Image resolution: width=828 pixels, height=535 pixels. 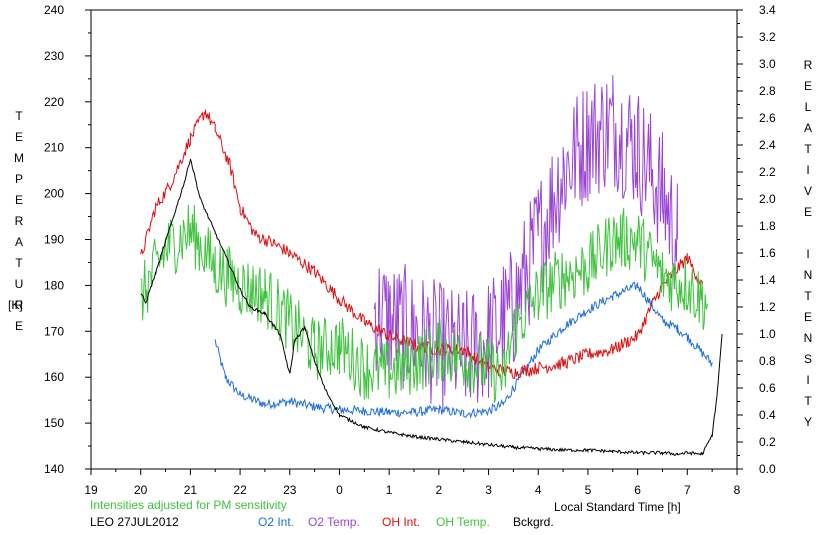 I want to click on y-left-tick-label: 170, so click(x=54, y=331).